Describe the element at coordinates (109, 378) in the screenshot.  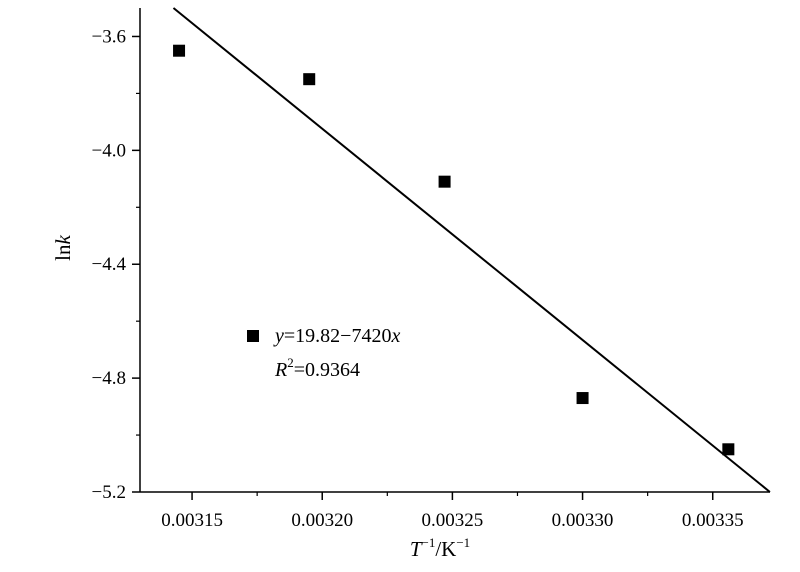
I see `y-tick-label: −4.8` at that location.